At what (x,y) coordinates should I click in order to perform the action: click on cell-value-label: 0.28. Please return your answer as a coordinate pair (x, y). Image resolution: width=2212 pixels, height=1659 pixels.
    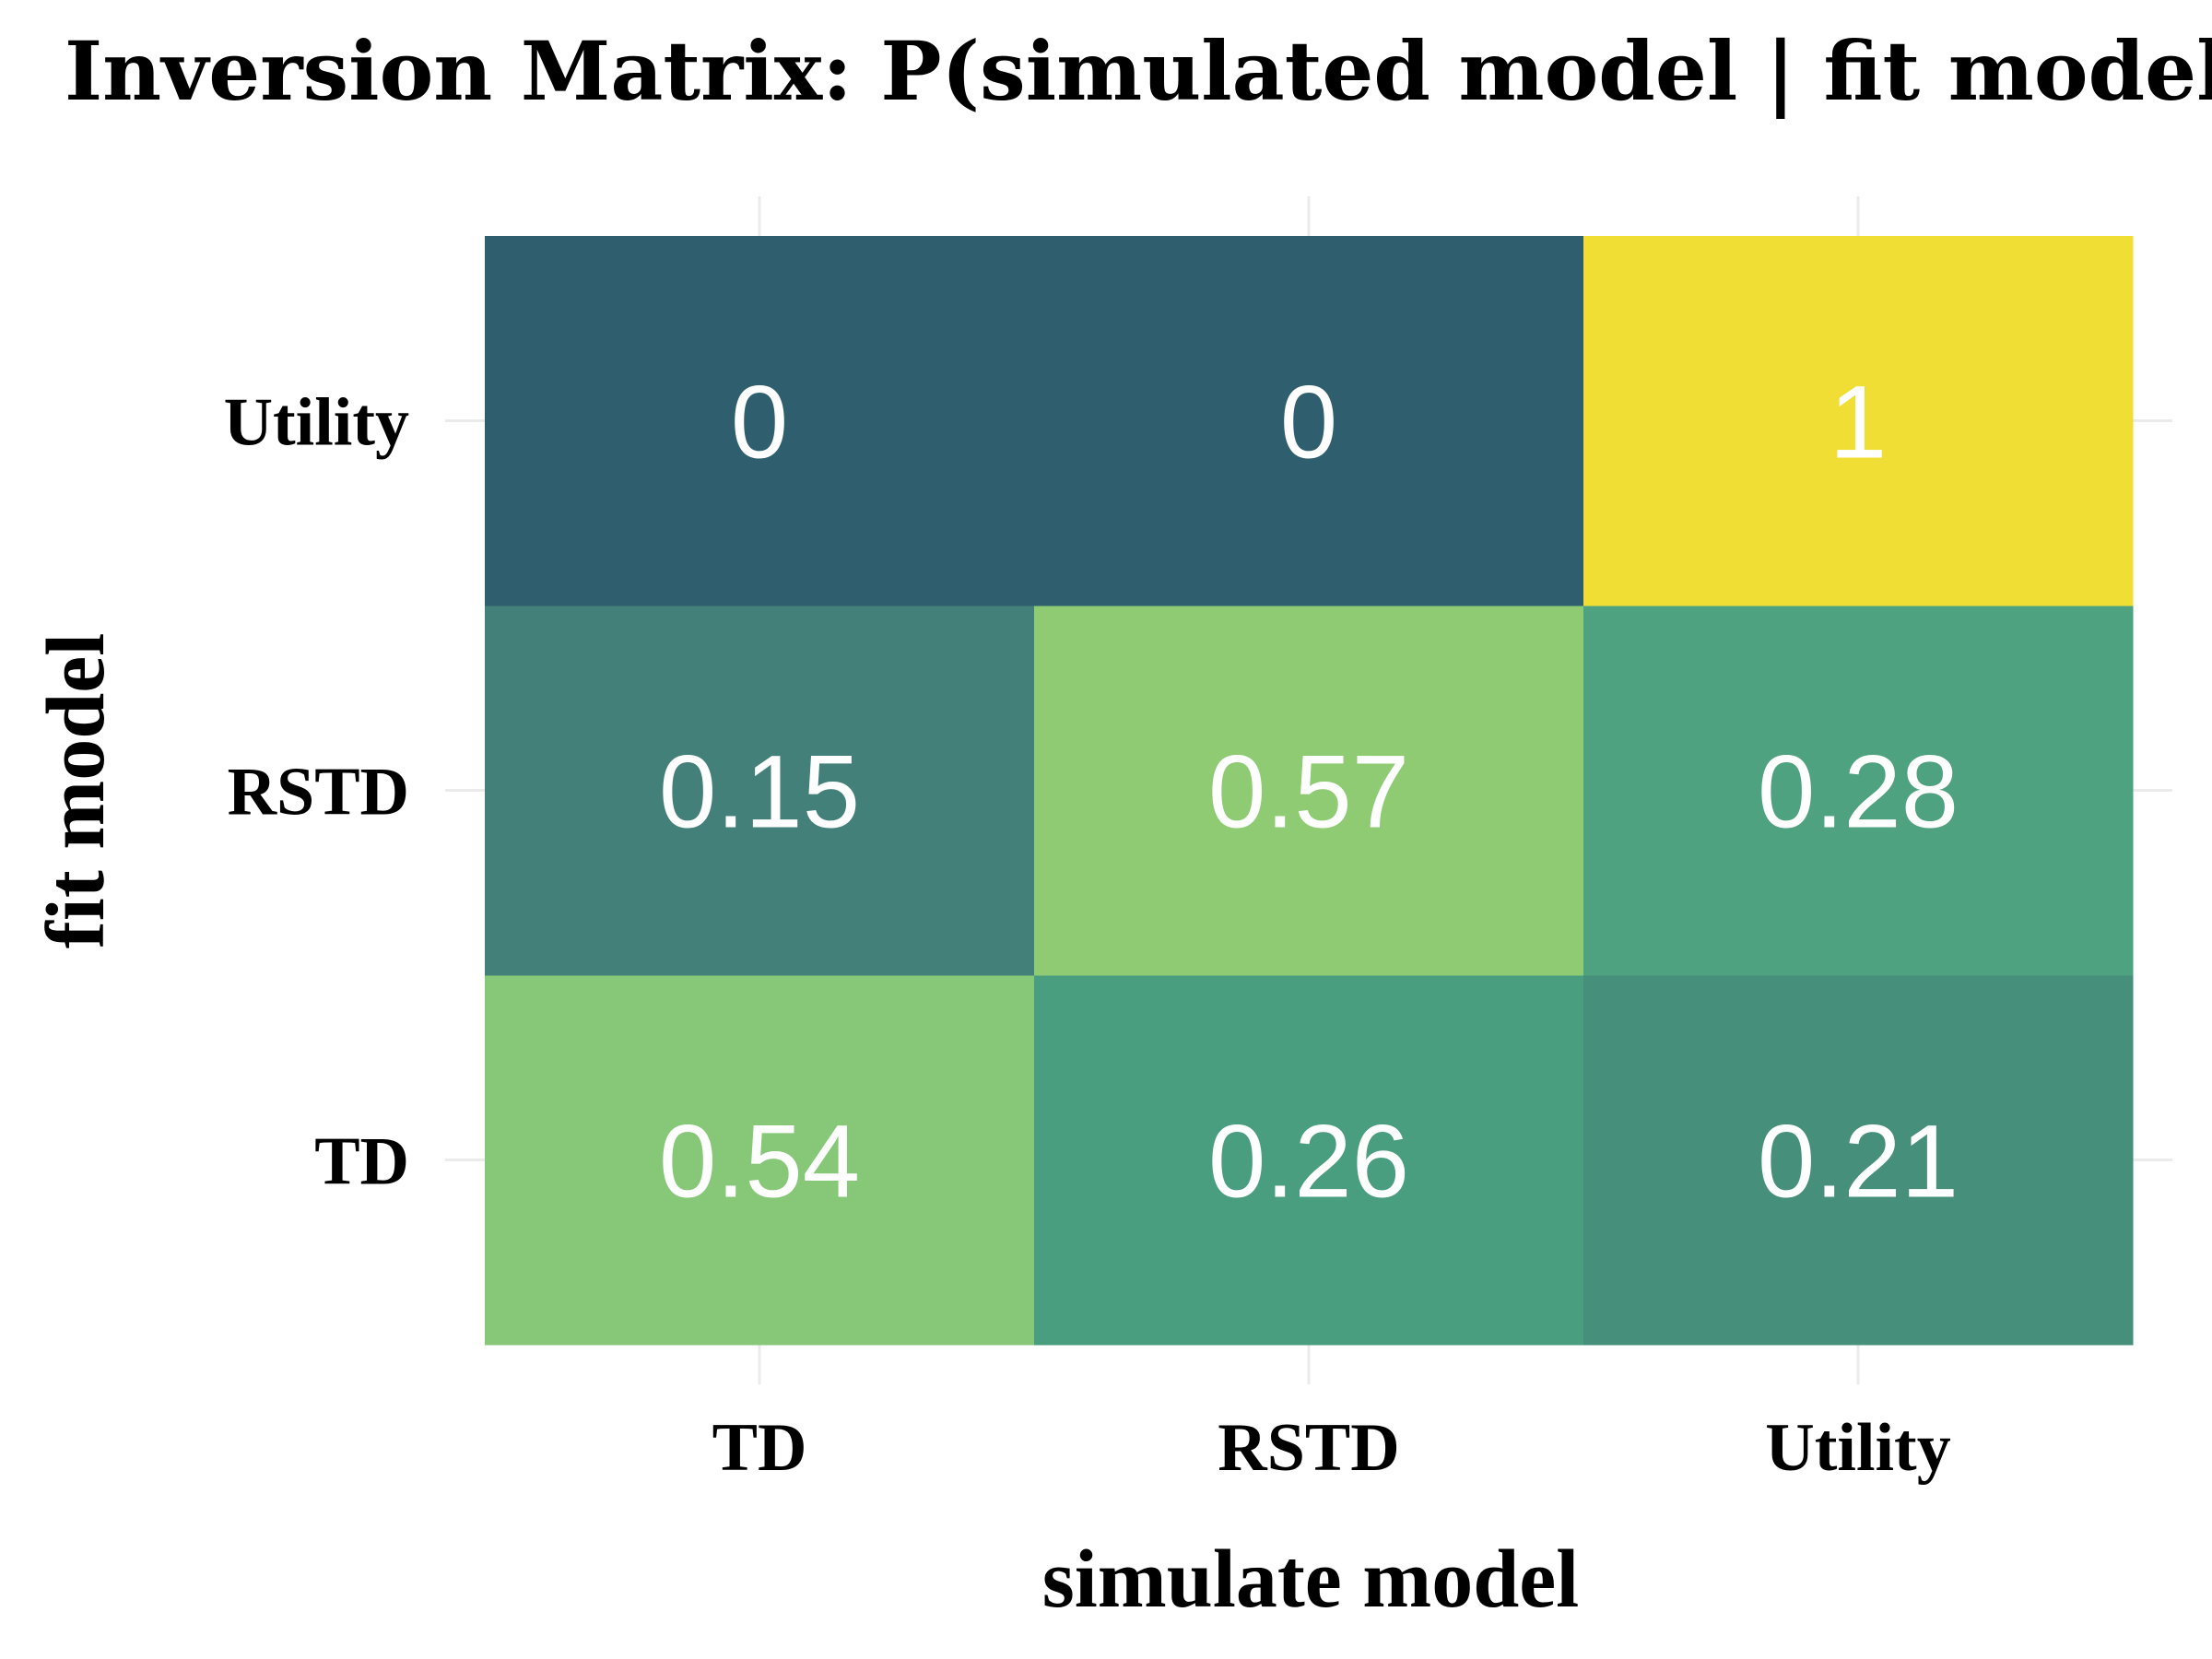
    Looking at the image, I should click on (1858, 792).